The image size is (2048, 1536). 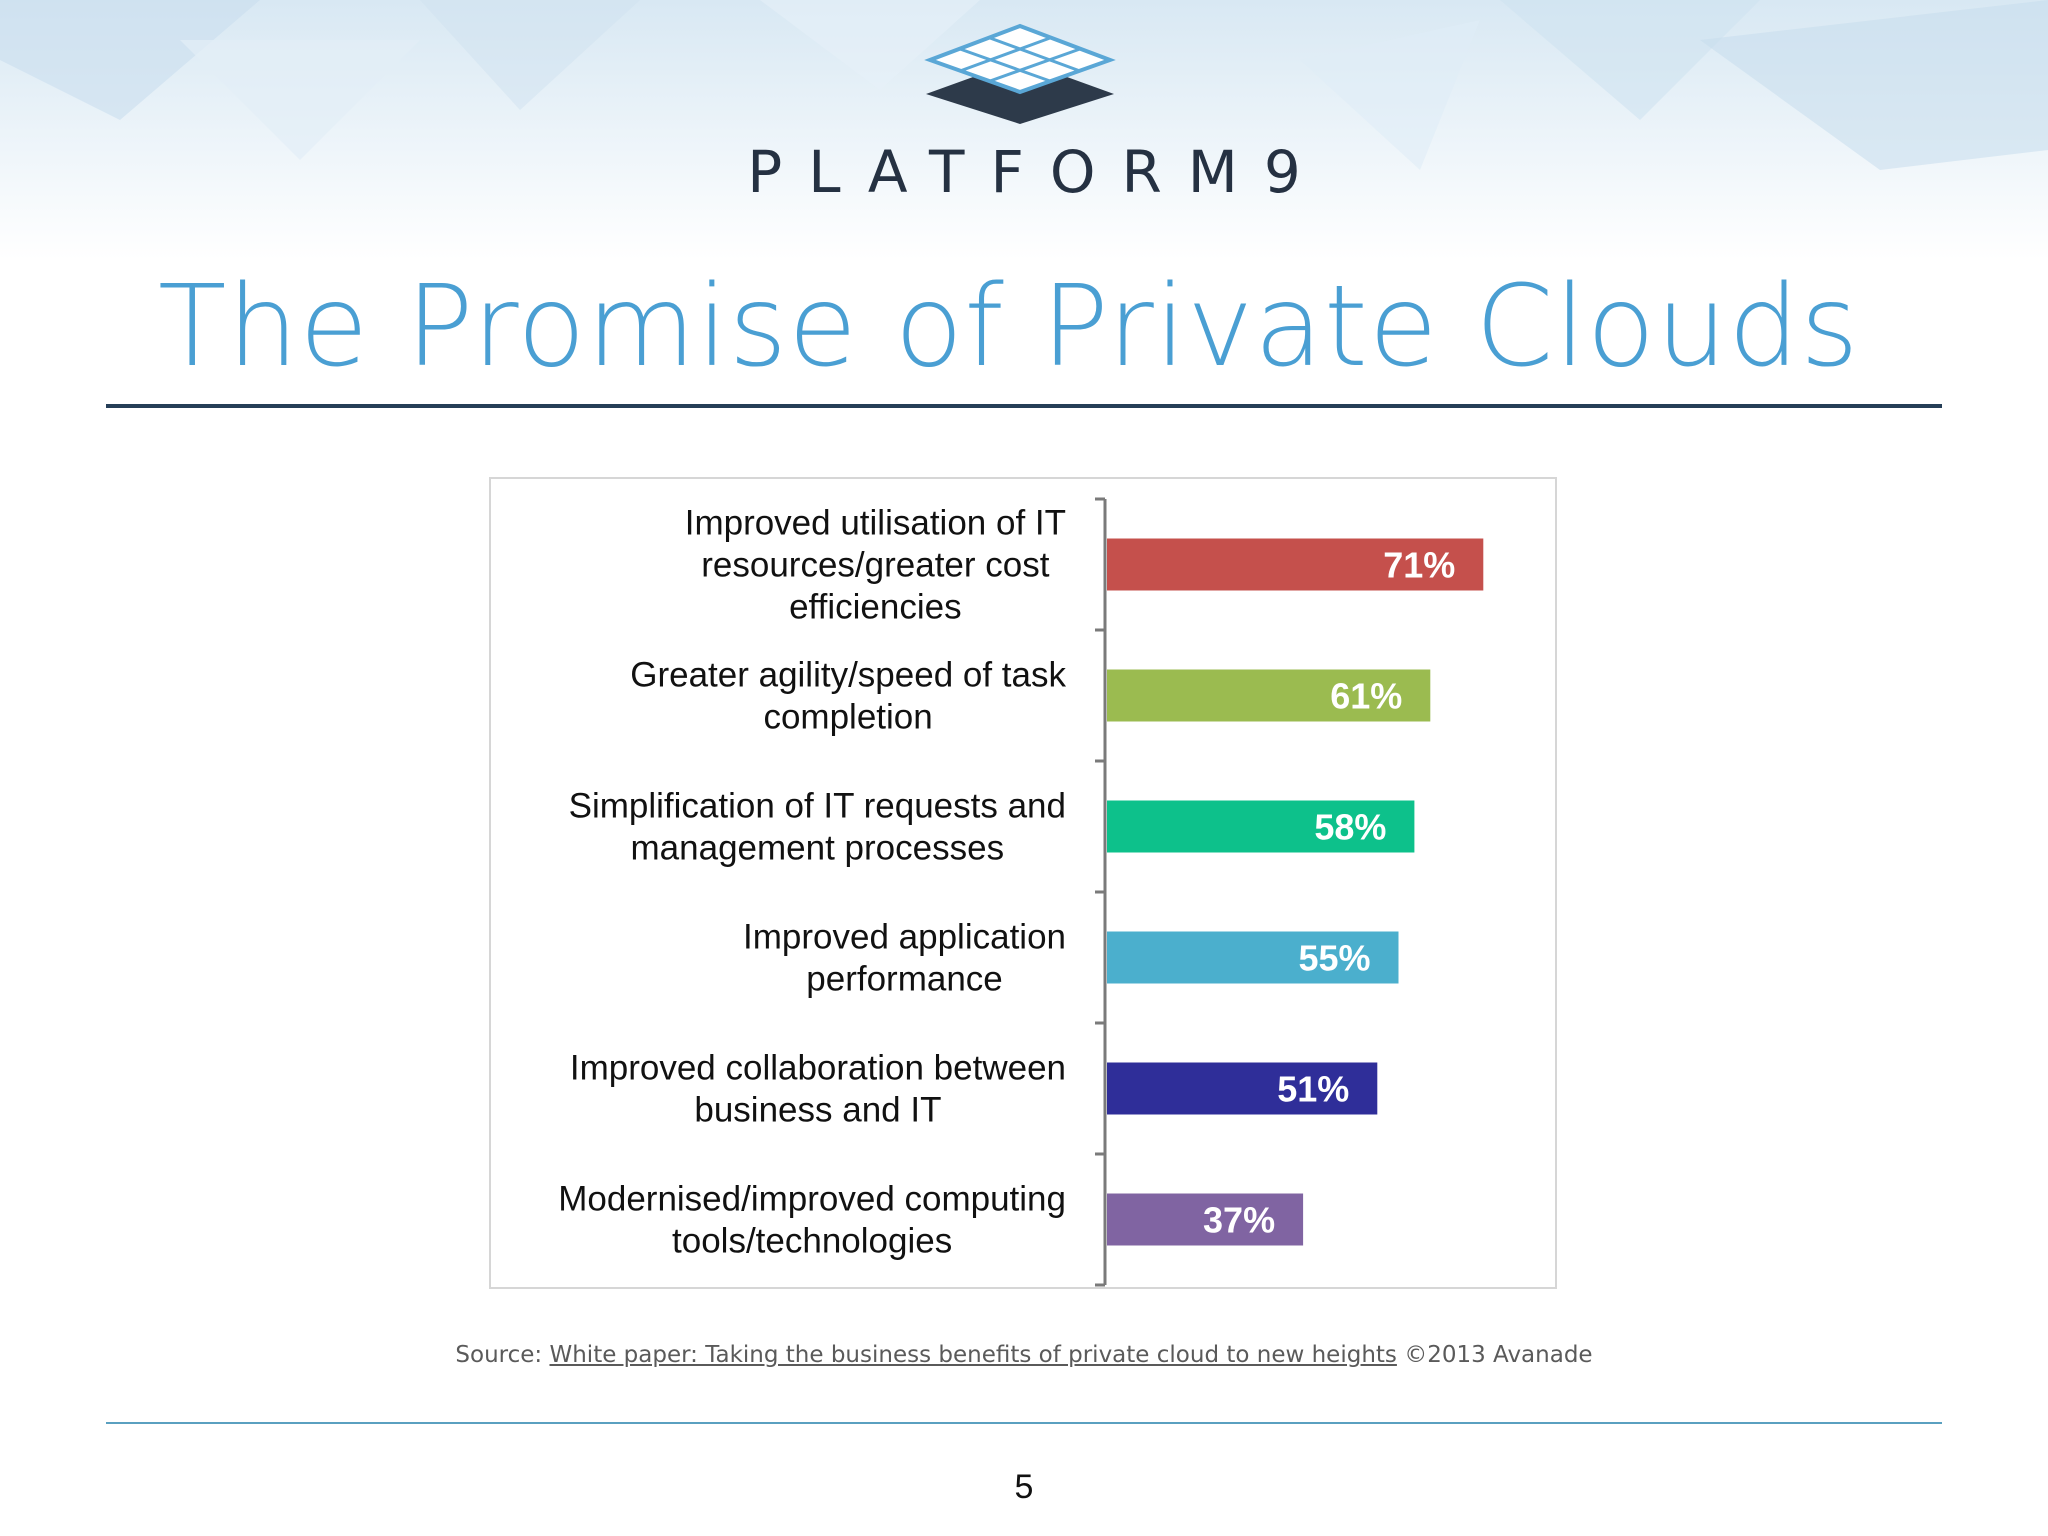 What do you see at coordinates (1334, 958) in the screenshot?
I see `bar-value-label: 55%` at bounding box center [1334, 958].